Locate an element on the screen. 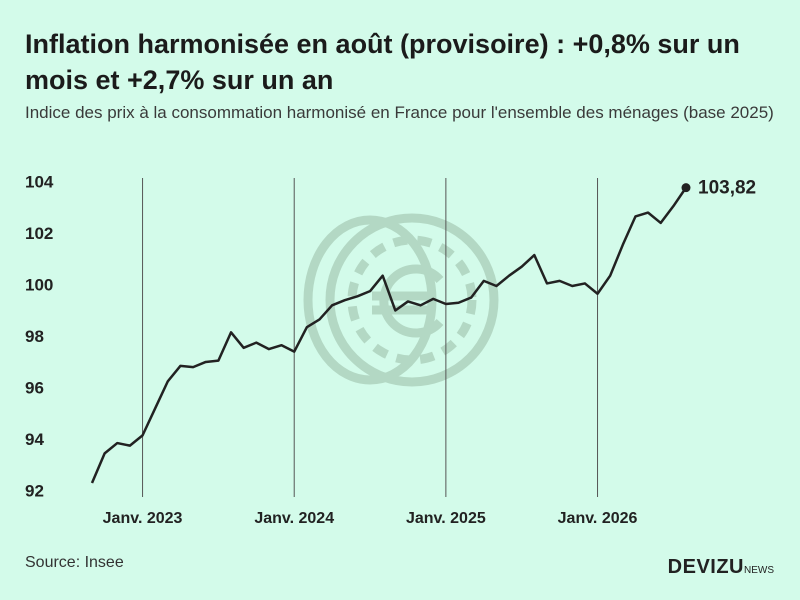 The height and width of the screenshot is (600, 800). x-tick-label: Janv. 2026 is located at coordinates (598, 518).